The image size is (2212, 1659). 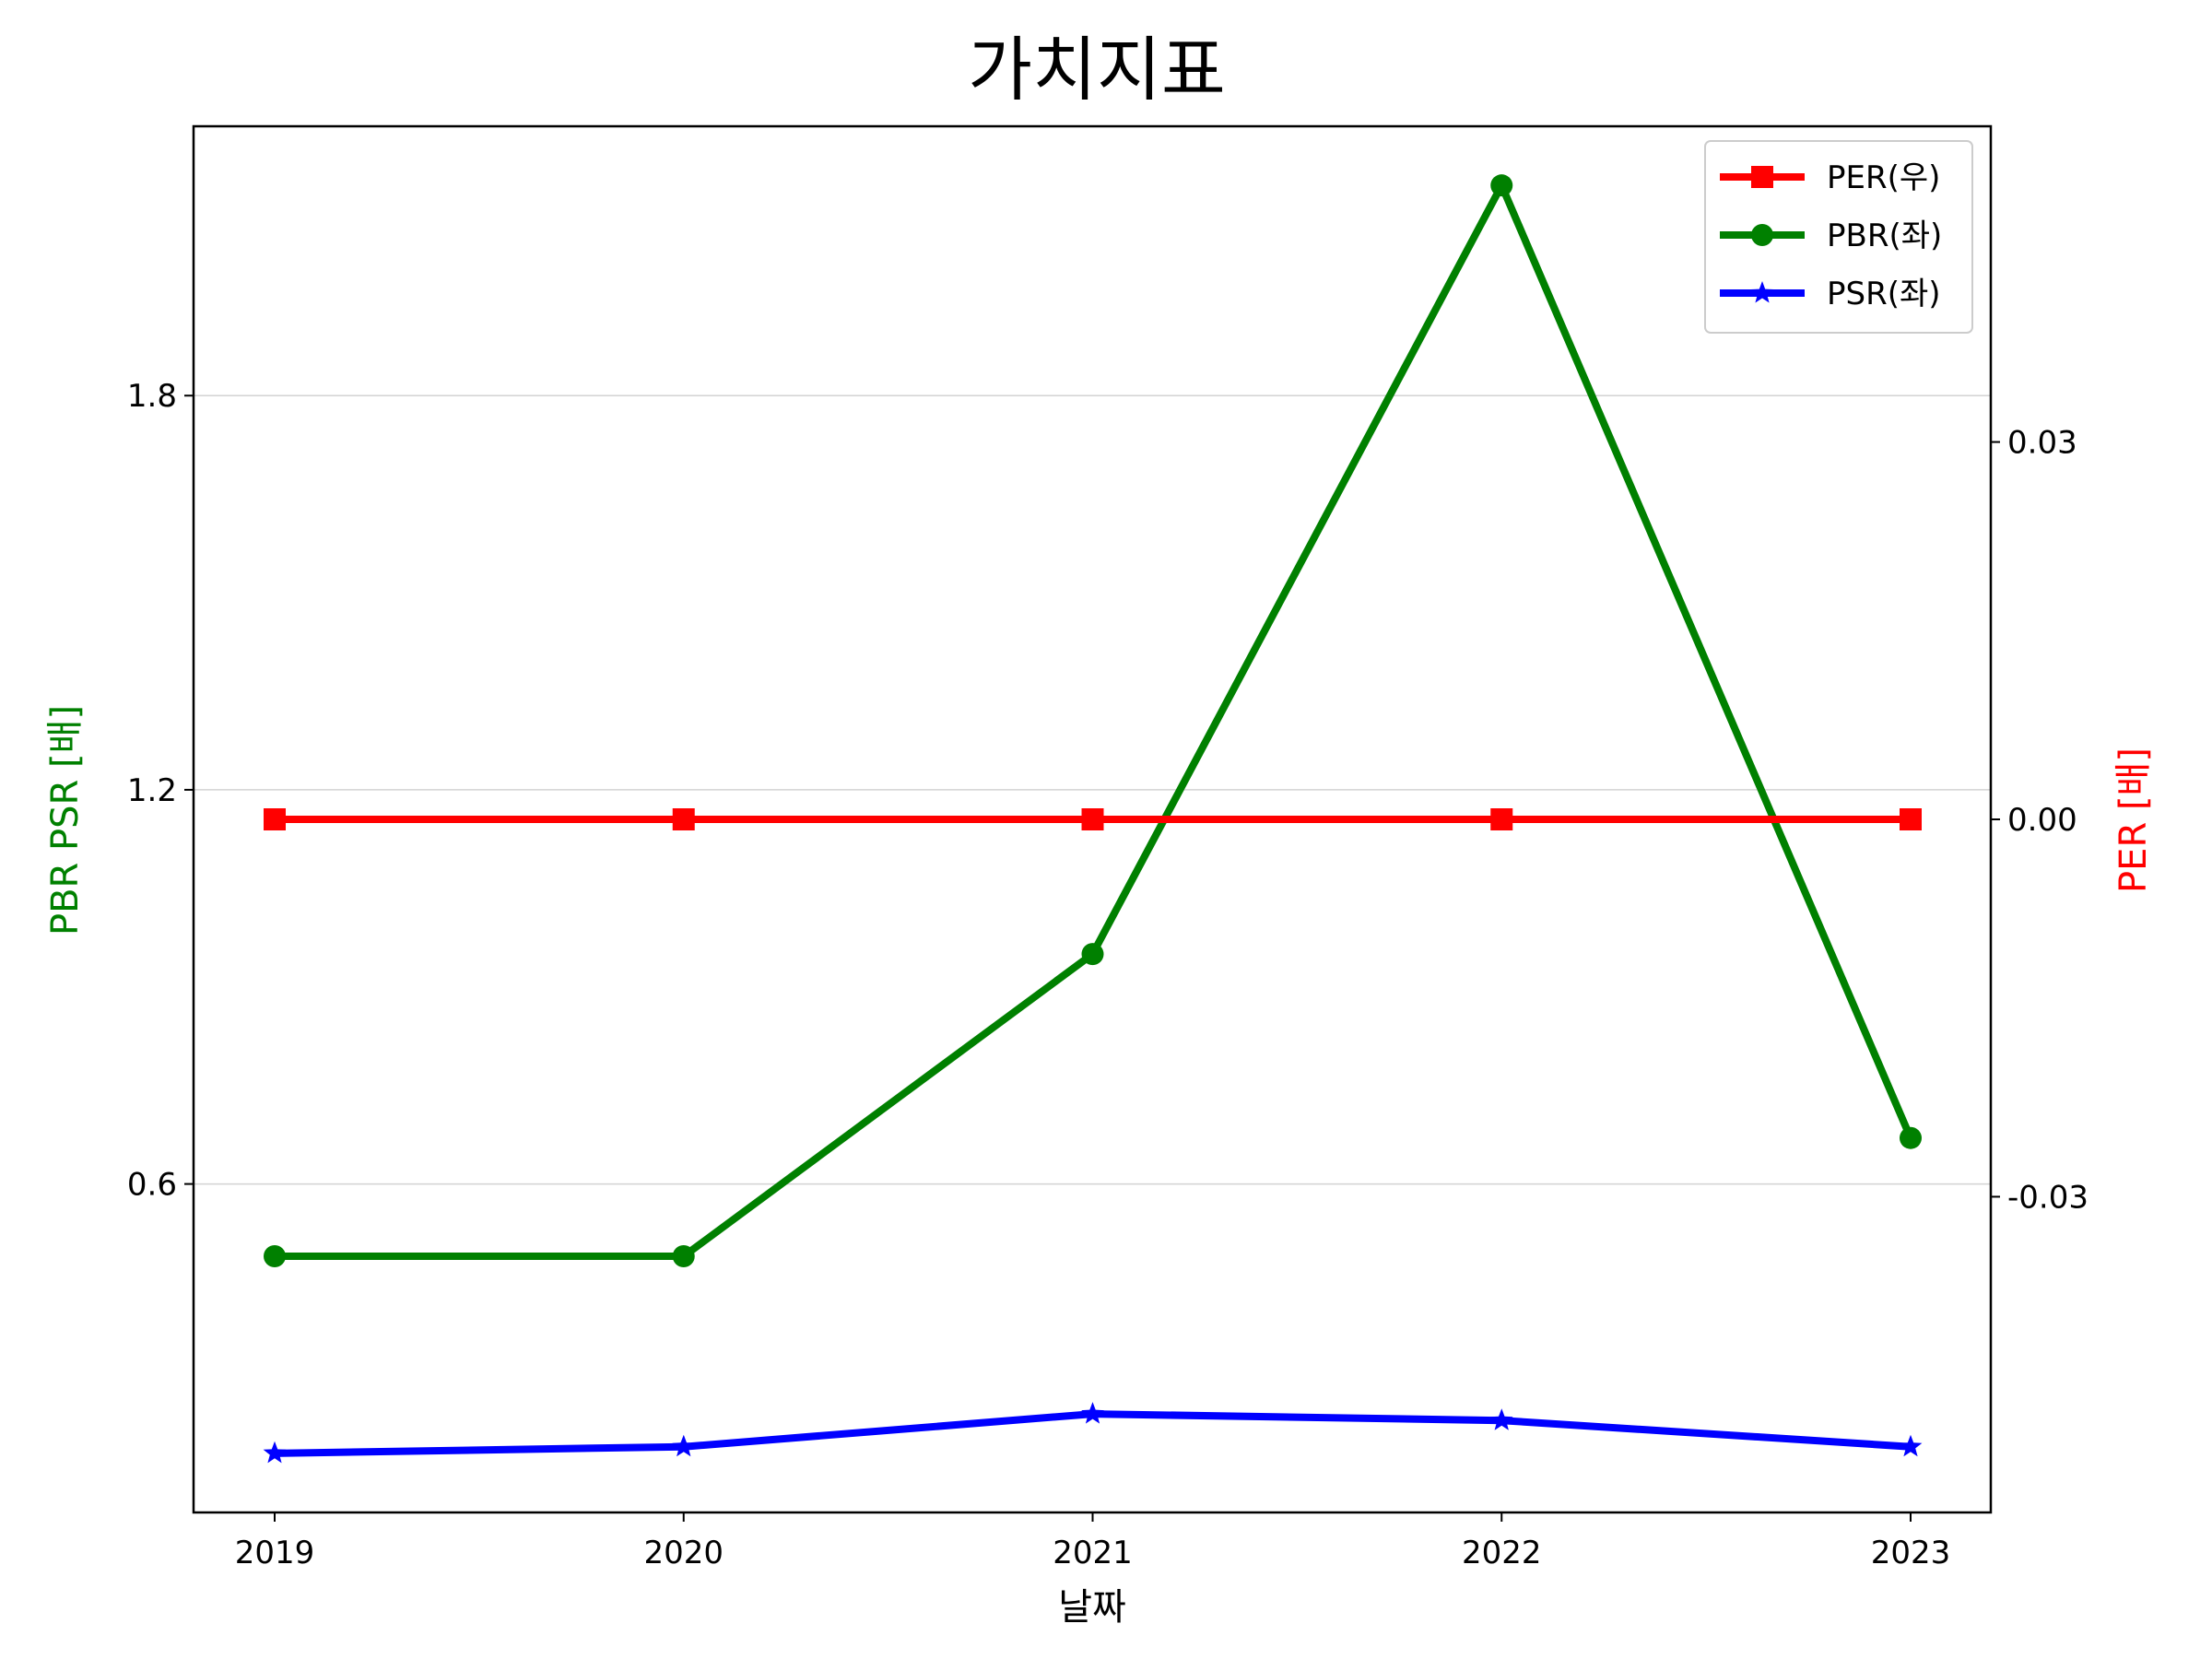 What do you see at coordinates (1502, 1553) in the screenshot?
I see `x-tick-label: 2022` at bounding box center [1502, 1553].